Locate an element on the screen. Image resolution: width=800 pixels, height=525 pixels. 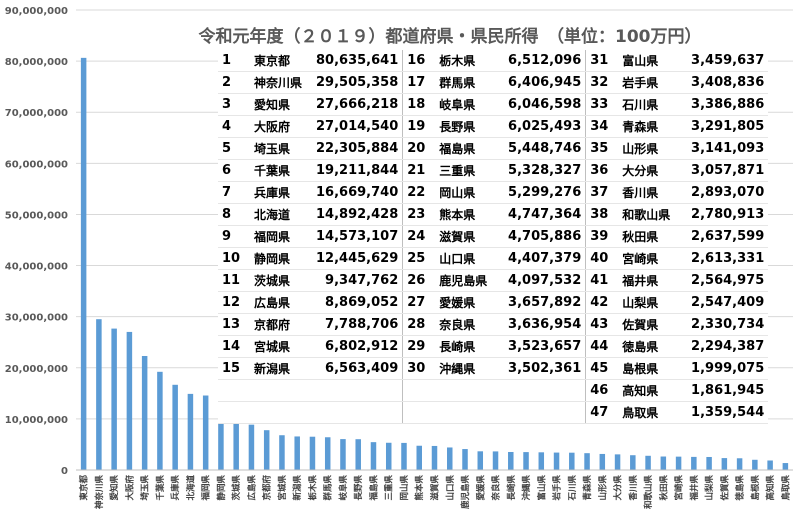
prefecture-cell is located at coordinates (281, 390).